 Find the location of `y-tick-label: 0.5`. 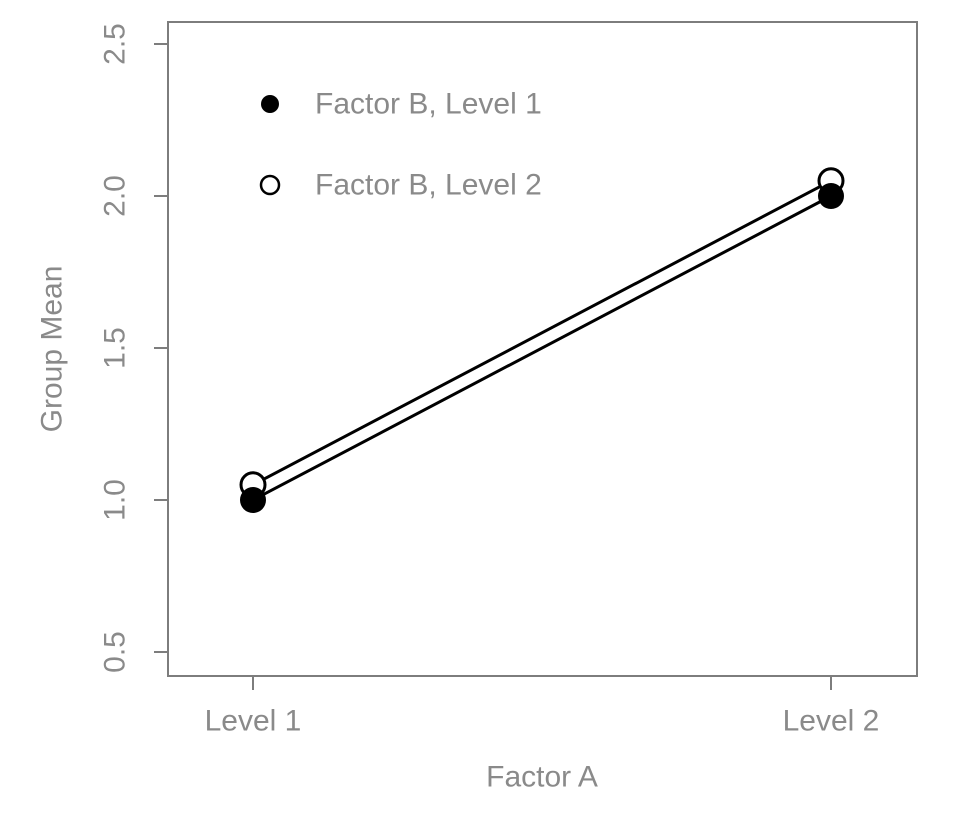

y-tick-label: 0.5 is located at coordinates (115, 652).